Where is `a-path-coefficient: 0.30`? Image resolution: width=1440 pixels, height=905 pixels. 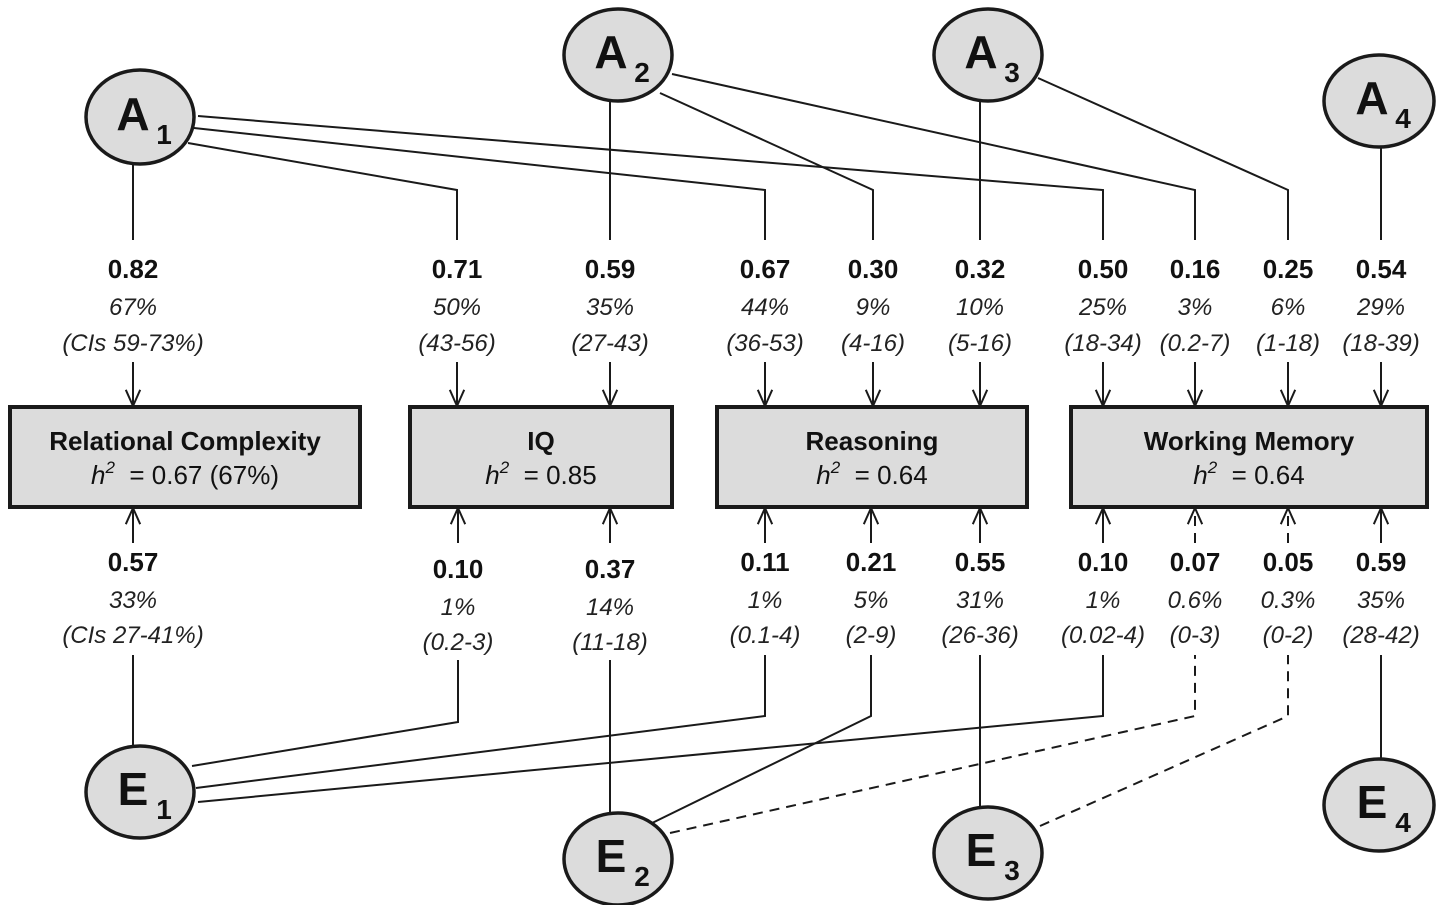
a-path-coefficient: 0.30 is located at coordinates (873, 269).